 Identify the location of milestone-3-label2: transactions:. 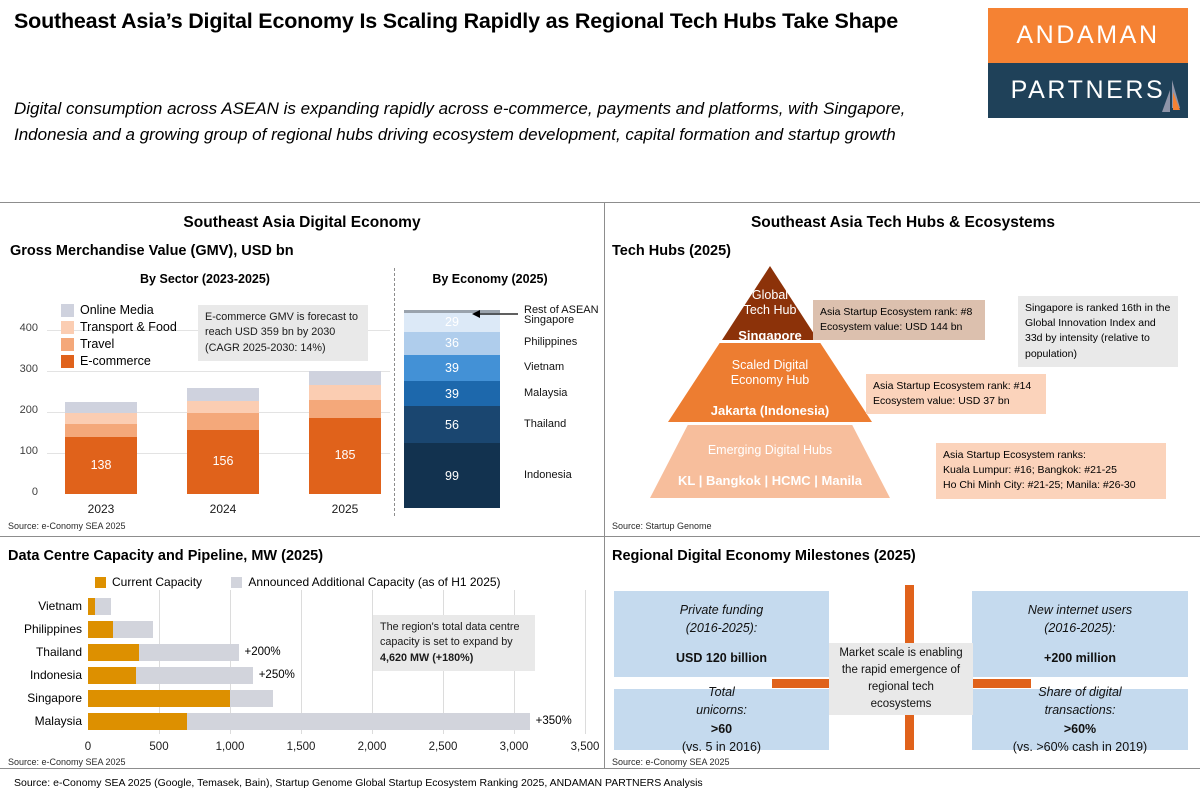
(1080, 710).